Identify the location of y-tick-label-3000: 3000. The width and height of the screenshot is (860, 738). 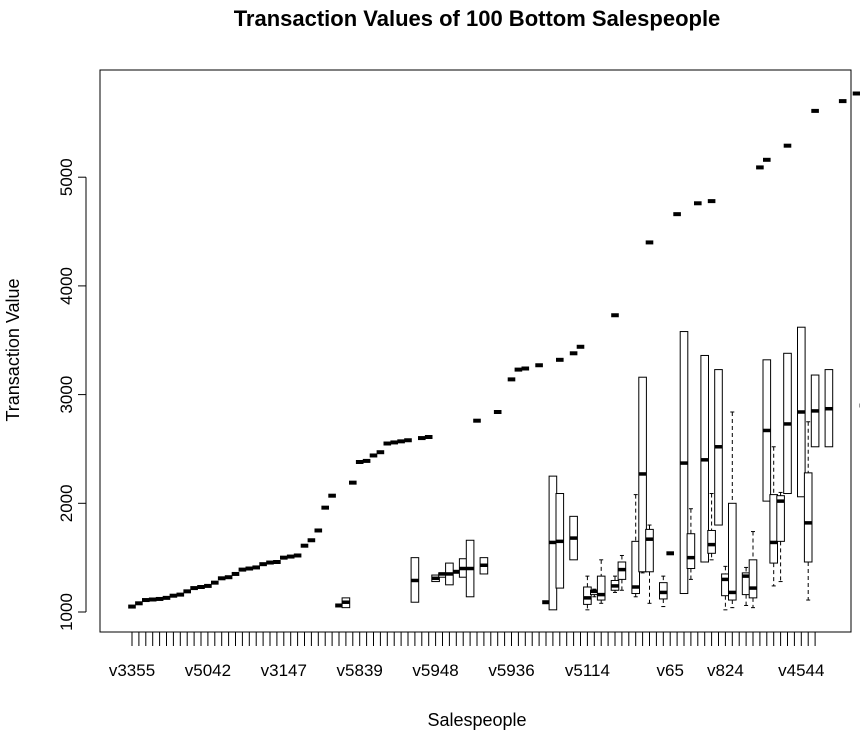
(66, 395).